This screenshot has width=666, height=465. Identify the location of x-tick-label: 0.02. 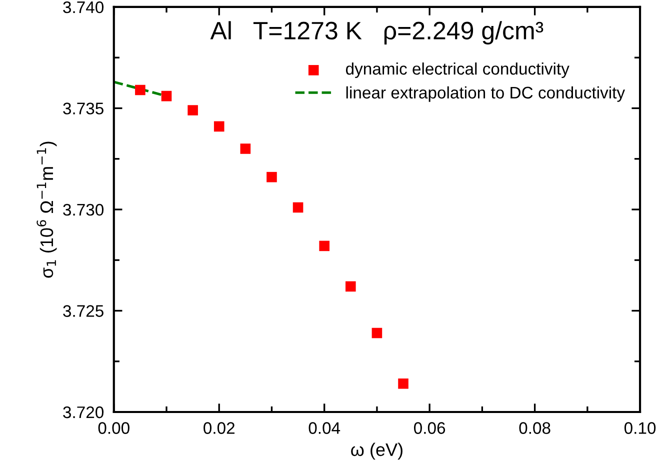
(219, 428).